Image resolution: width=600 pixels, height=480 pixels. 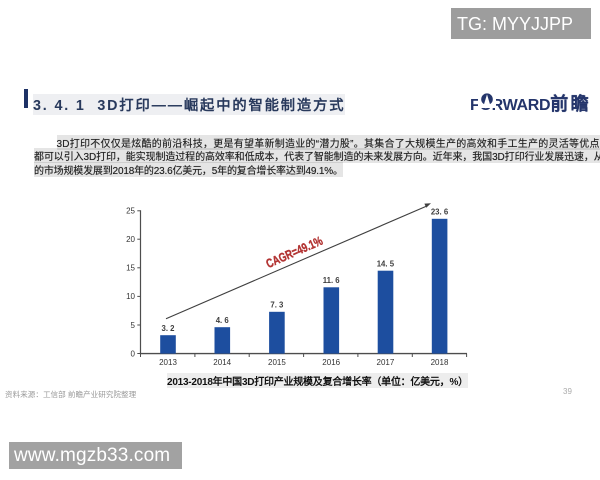 What do you see at coordinates (386, 264) in the screenshot?
I see `svg-text: 14. 5` at bounding box center [386, 264].